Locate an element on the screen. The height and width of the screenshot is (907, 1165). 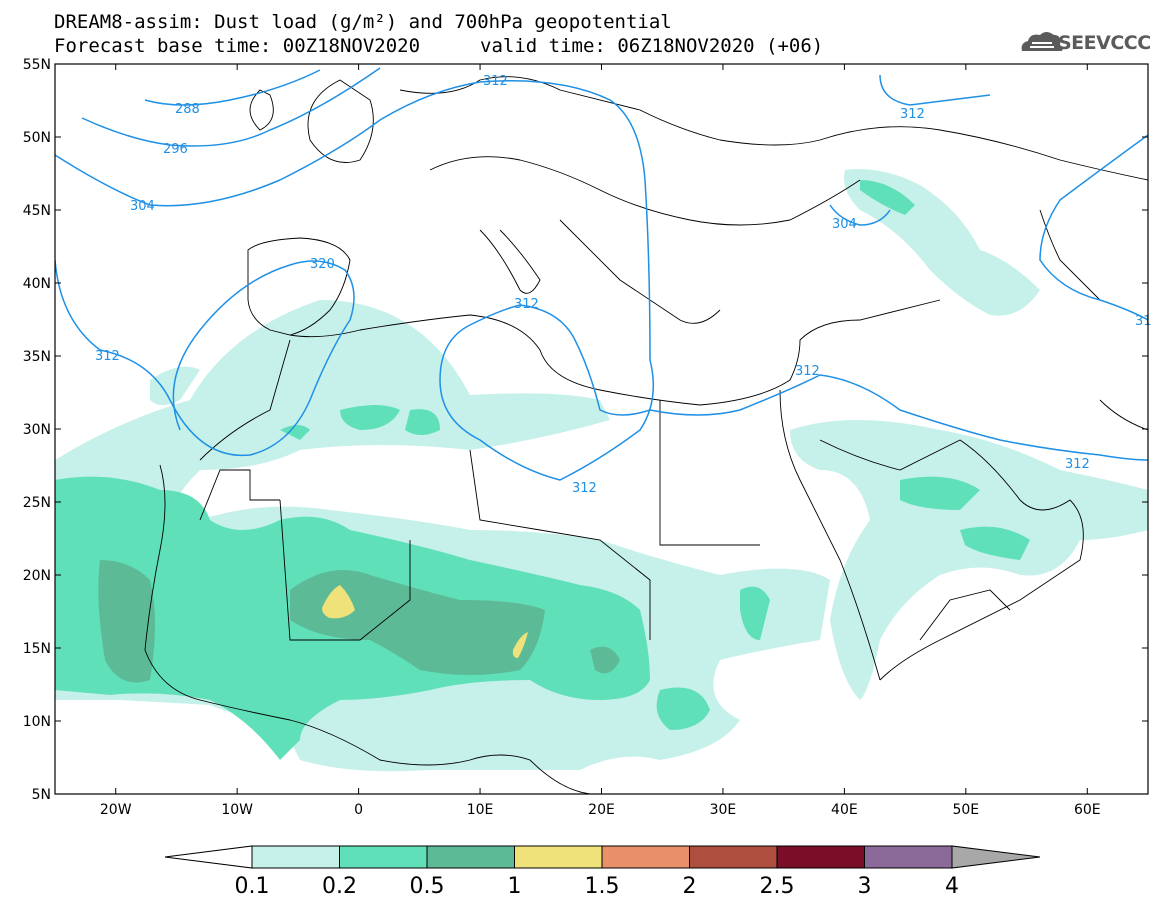
contour-label: 320 is located at coordinates (322, 264).